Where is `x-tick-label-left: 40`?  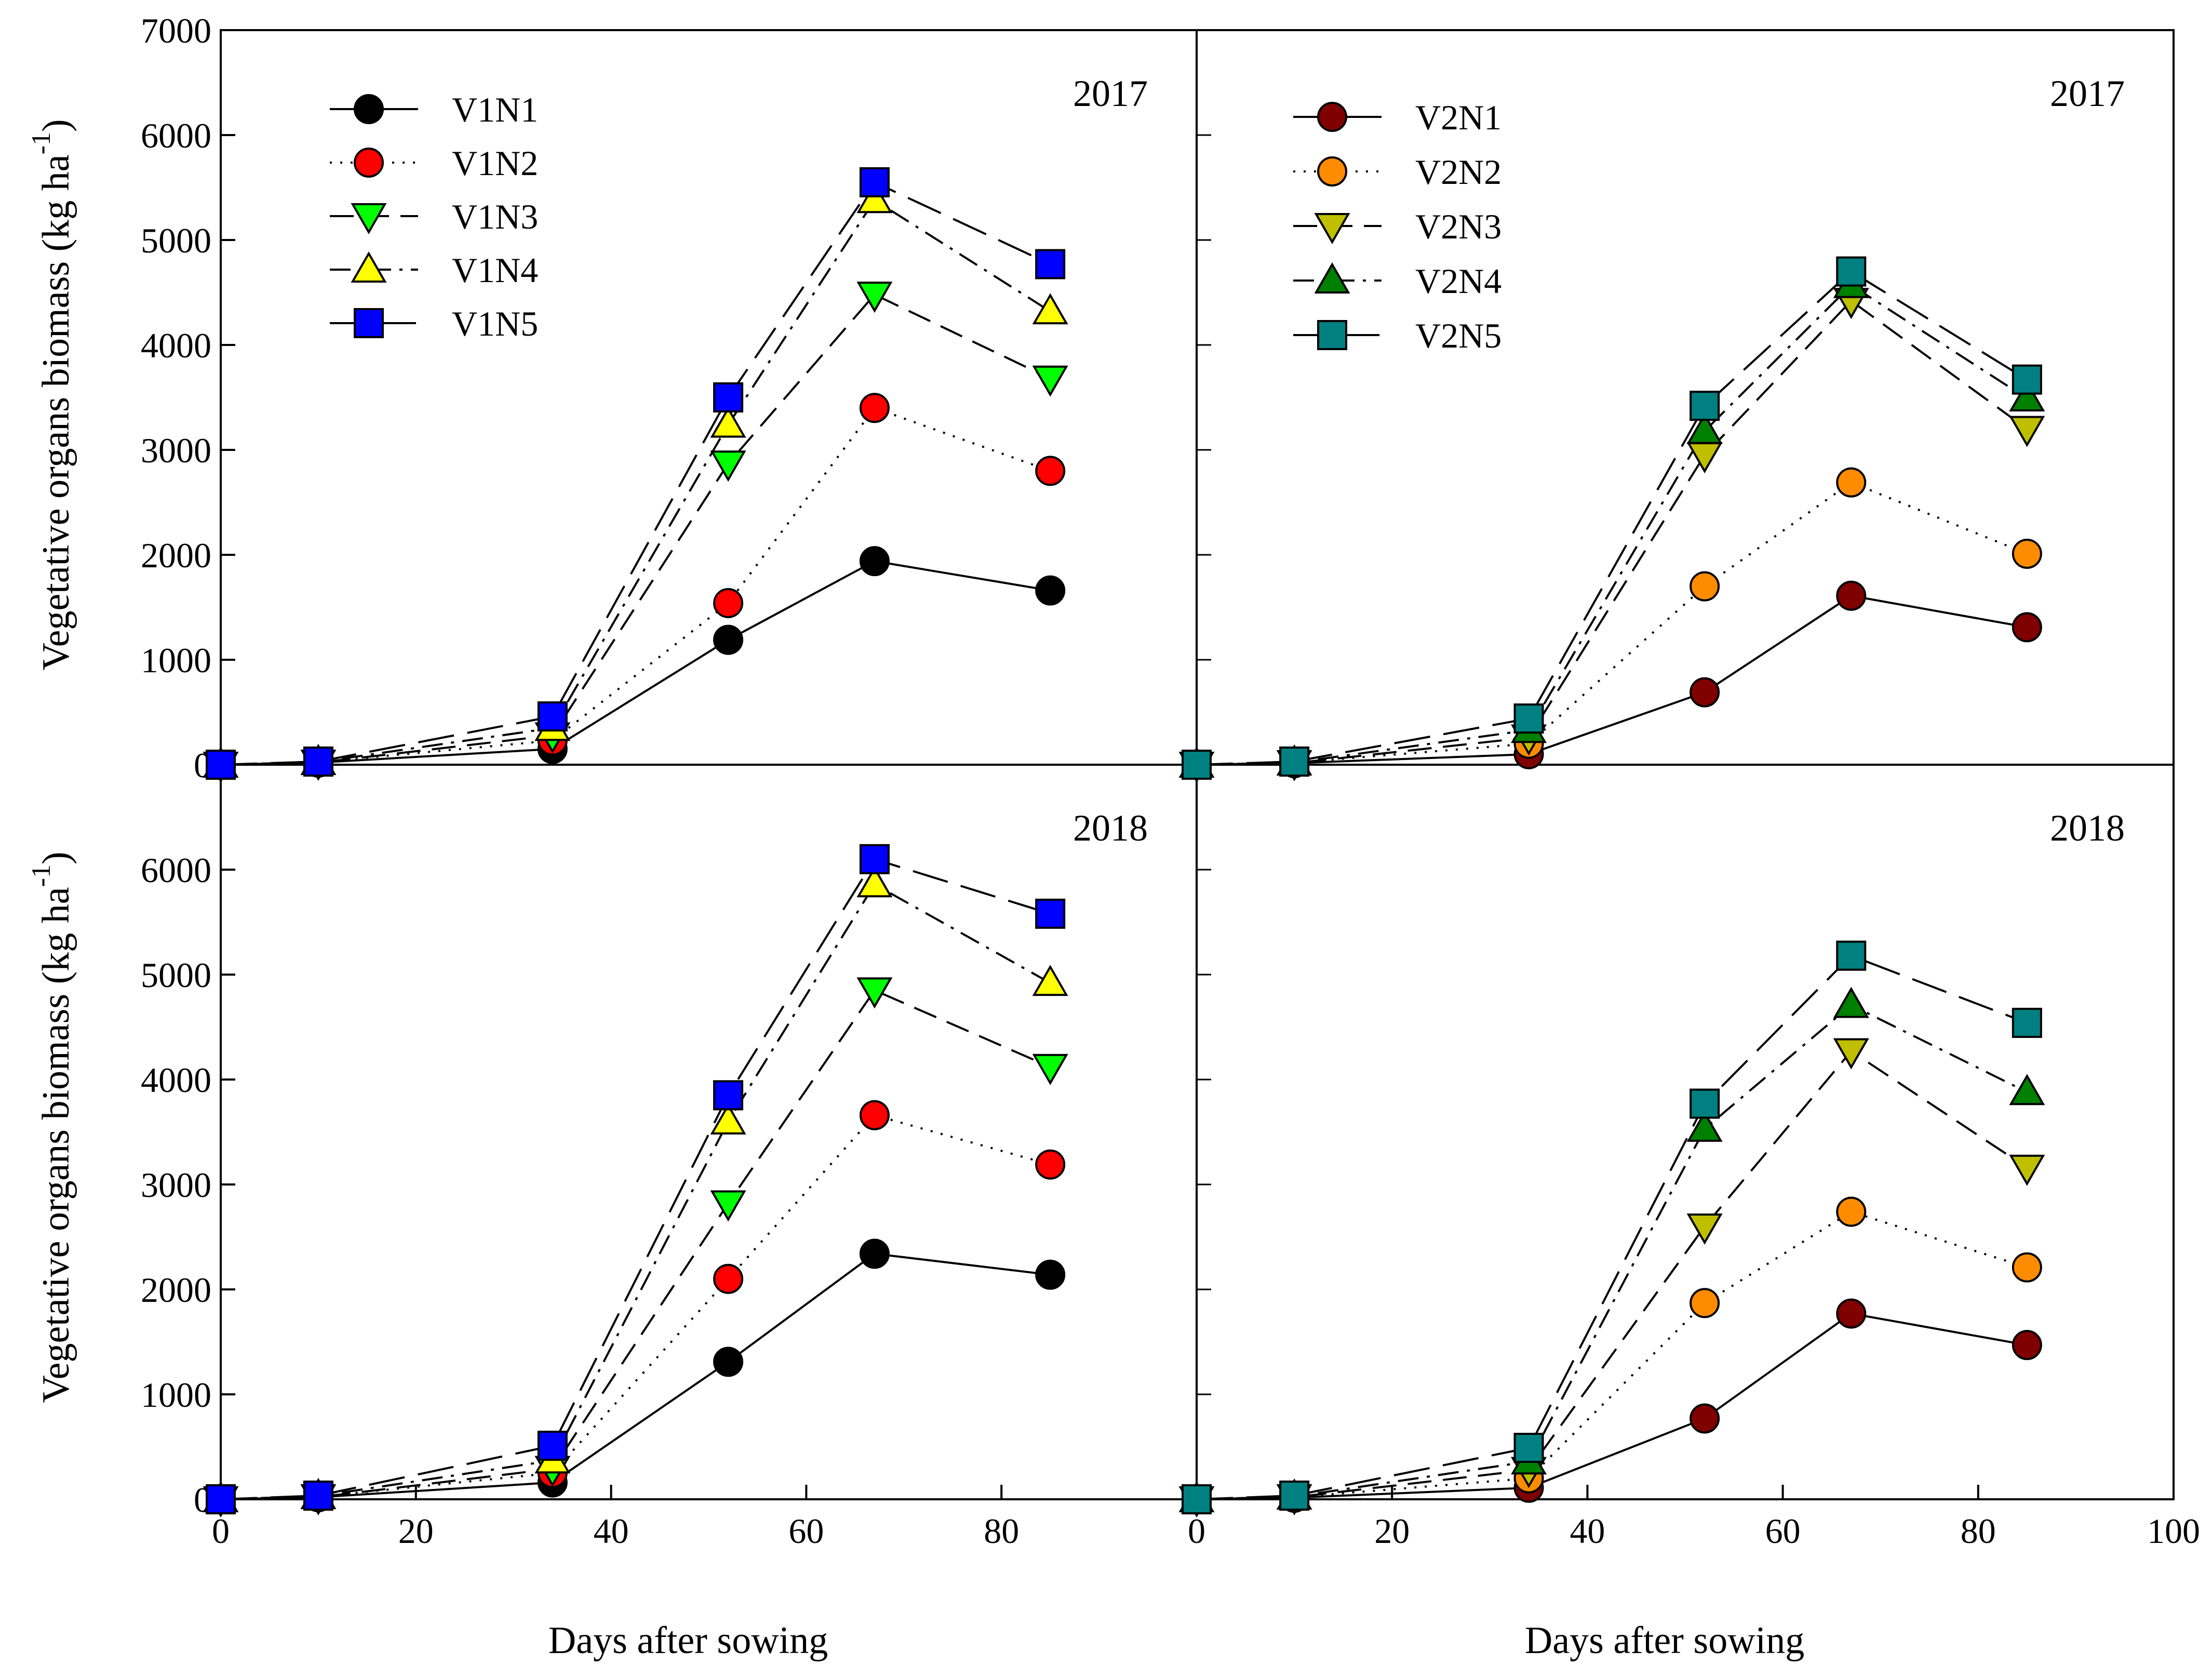
x-tick-label-left: 40 is located at coordinates (611, 1531).